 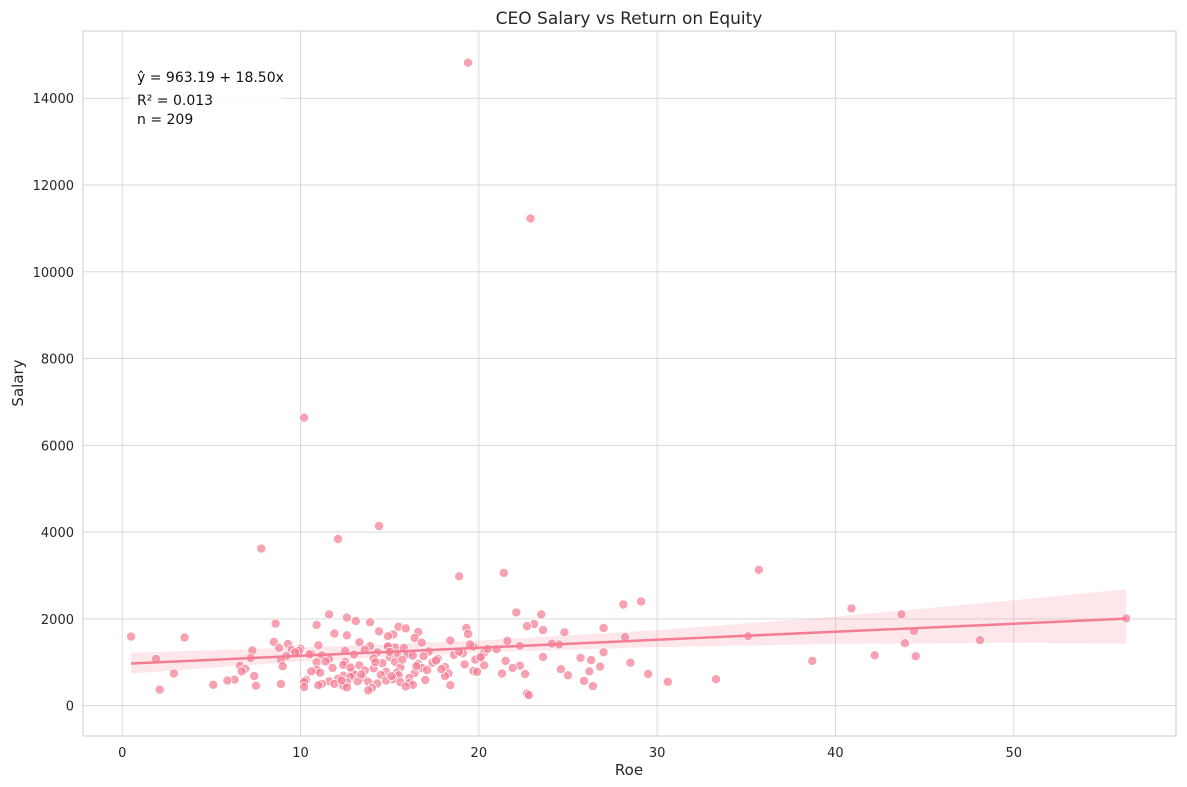 What do you see at coordinates (53, 273) in the screenshot?
I see `y-tick-label: 10000` at bounding box center [53, 273].